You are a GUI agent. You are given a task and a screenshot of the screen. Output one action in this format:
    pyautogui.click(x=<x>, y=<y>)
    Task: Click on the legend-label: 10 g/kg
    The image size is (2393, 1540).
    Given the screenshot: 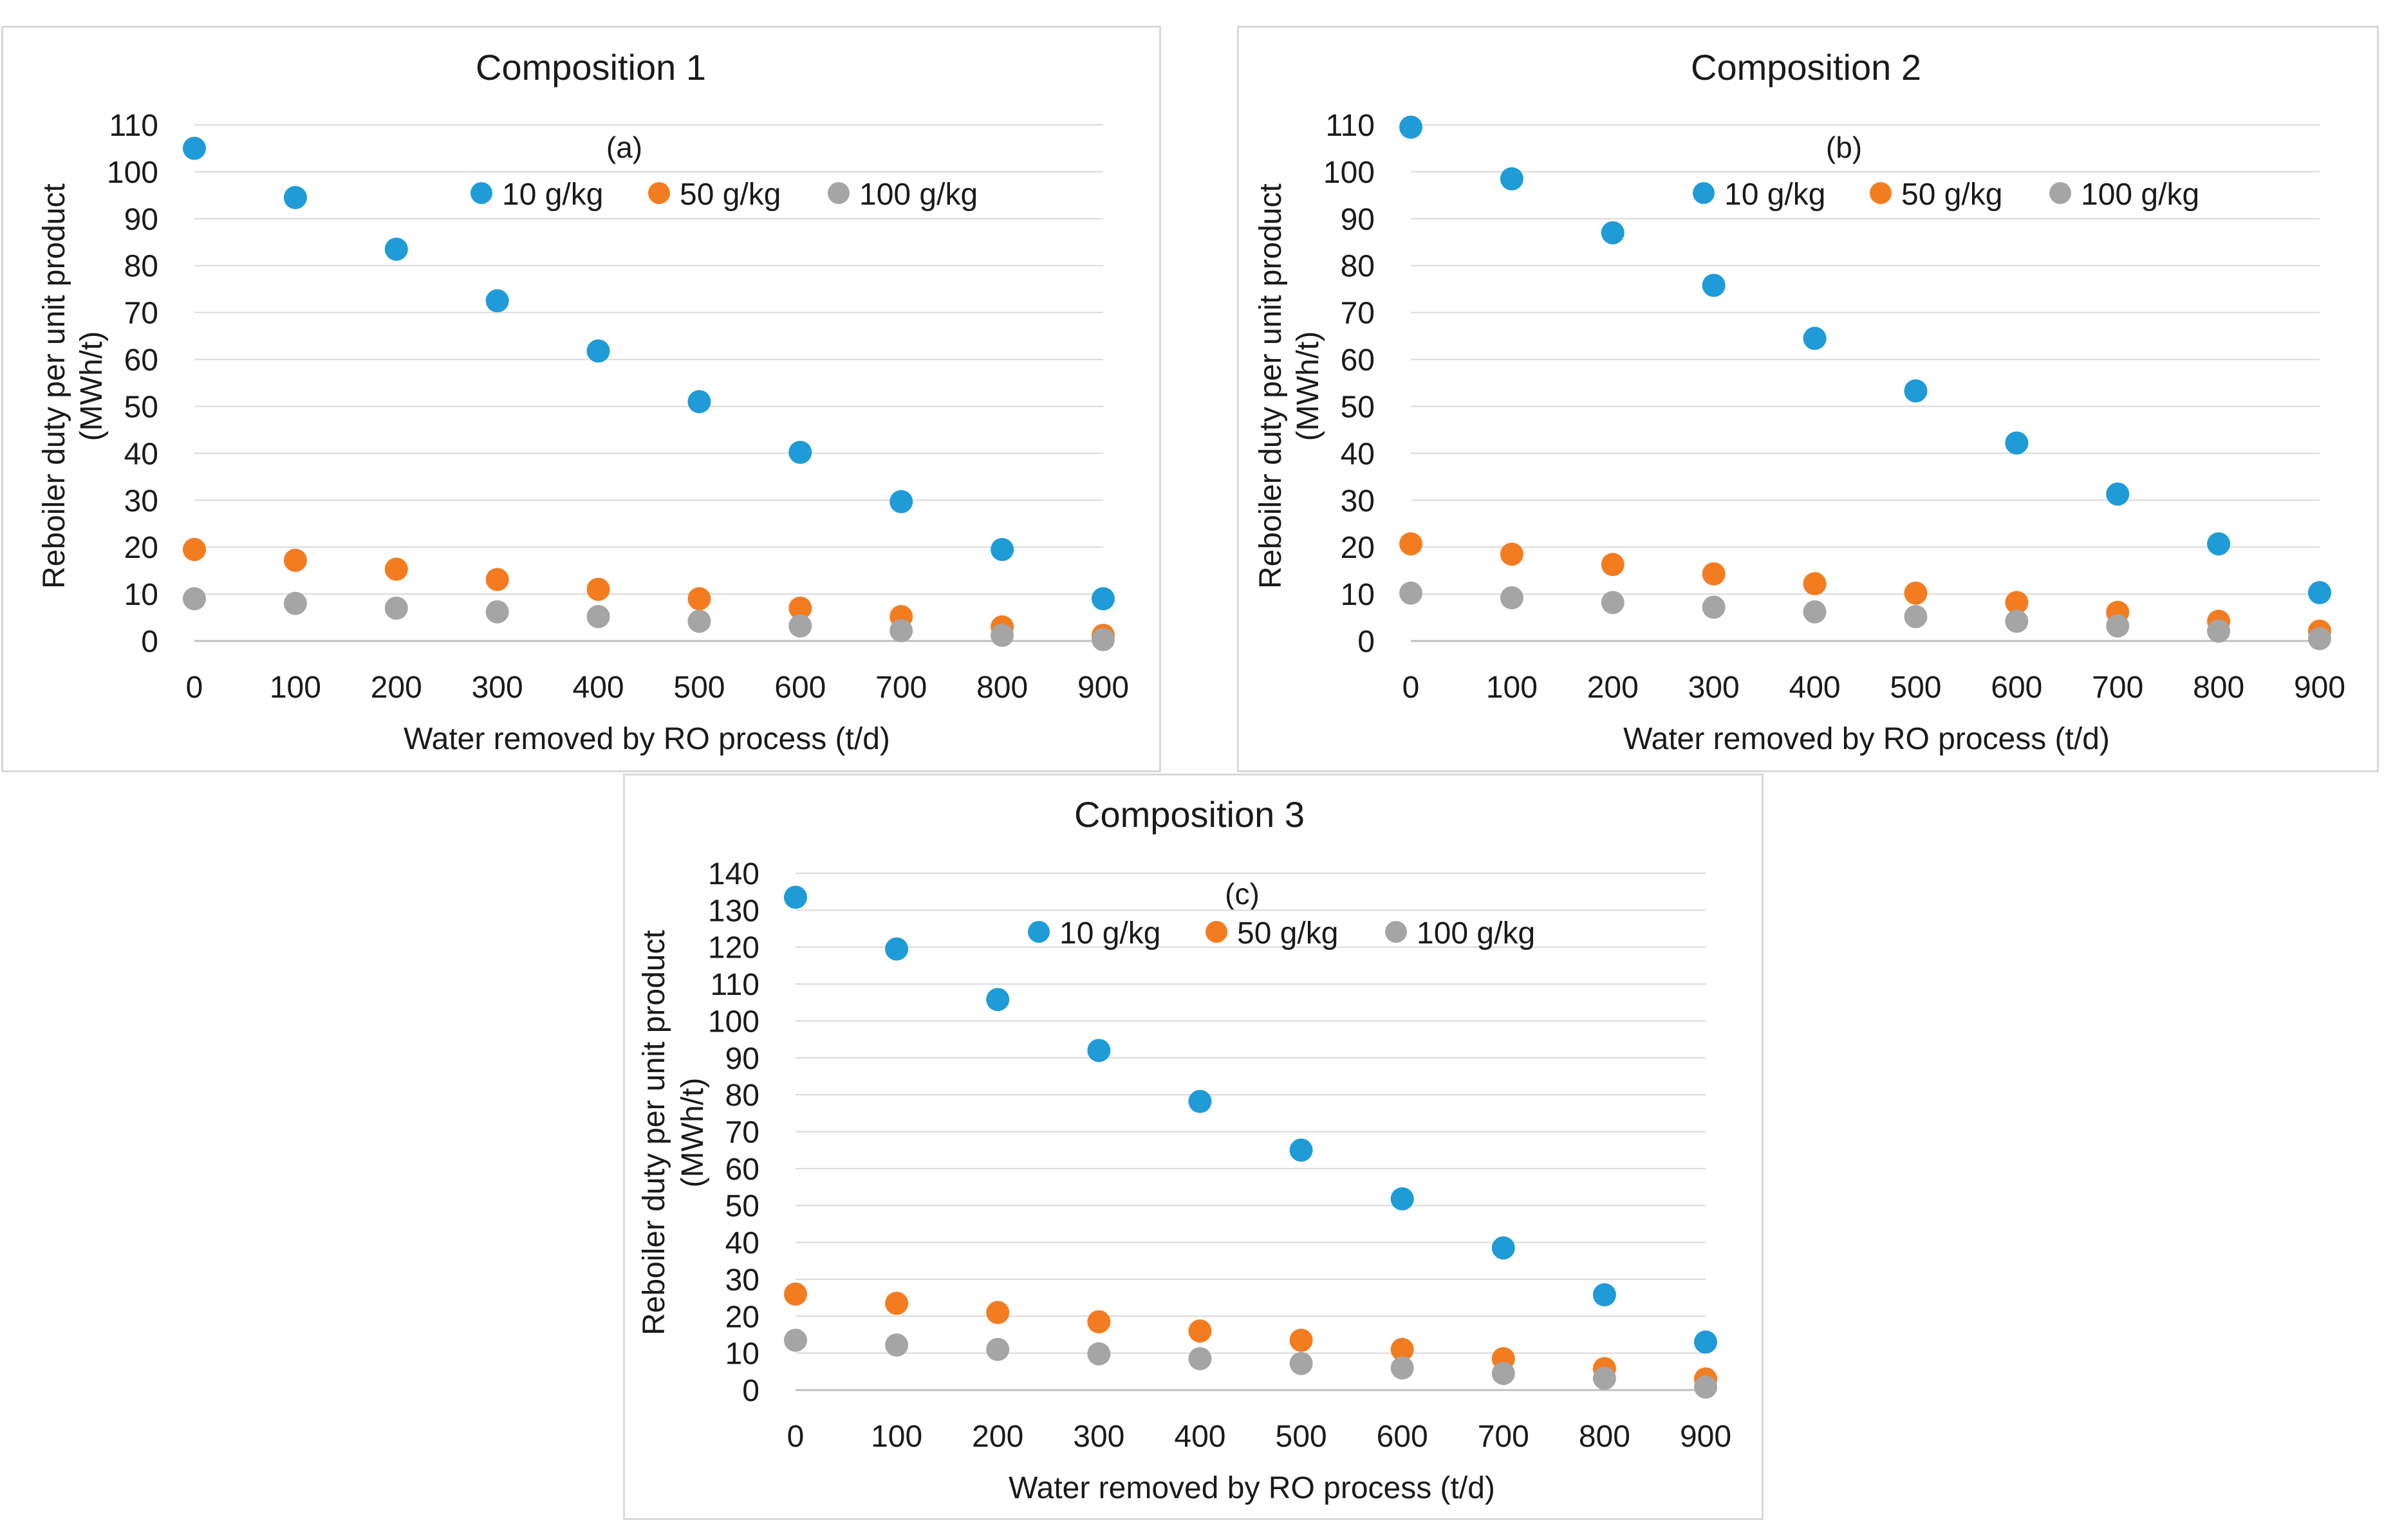 What is the action you would take?
    pyautogui.click(x=553, y=195)
    